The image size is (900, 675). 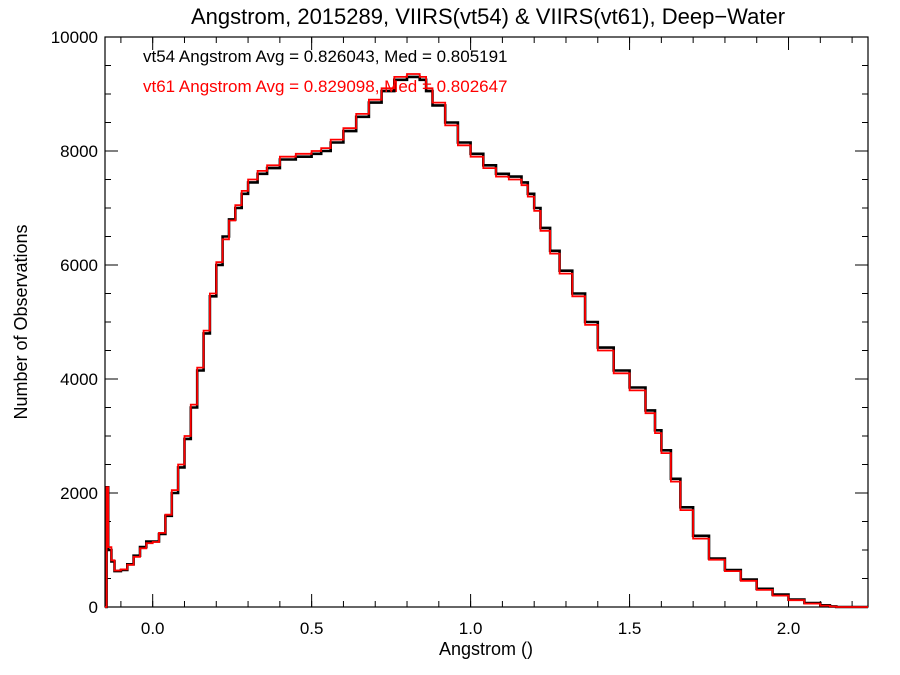 What do you see at coordinates (79, 265) in the screenshot?
I see `y-tick-label: 6000` at bounding box center [79, 265].